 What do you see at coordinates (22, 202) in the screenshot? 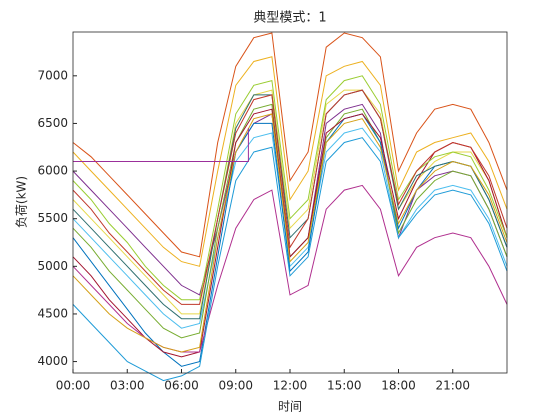
I see `y-axis-label: 负荷(kW)` at bounding box center [22, 202].